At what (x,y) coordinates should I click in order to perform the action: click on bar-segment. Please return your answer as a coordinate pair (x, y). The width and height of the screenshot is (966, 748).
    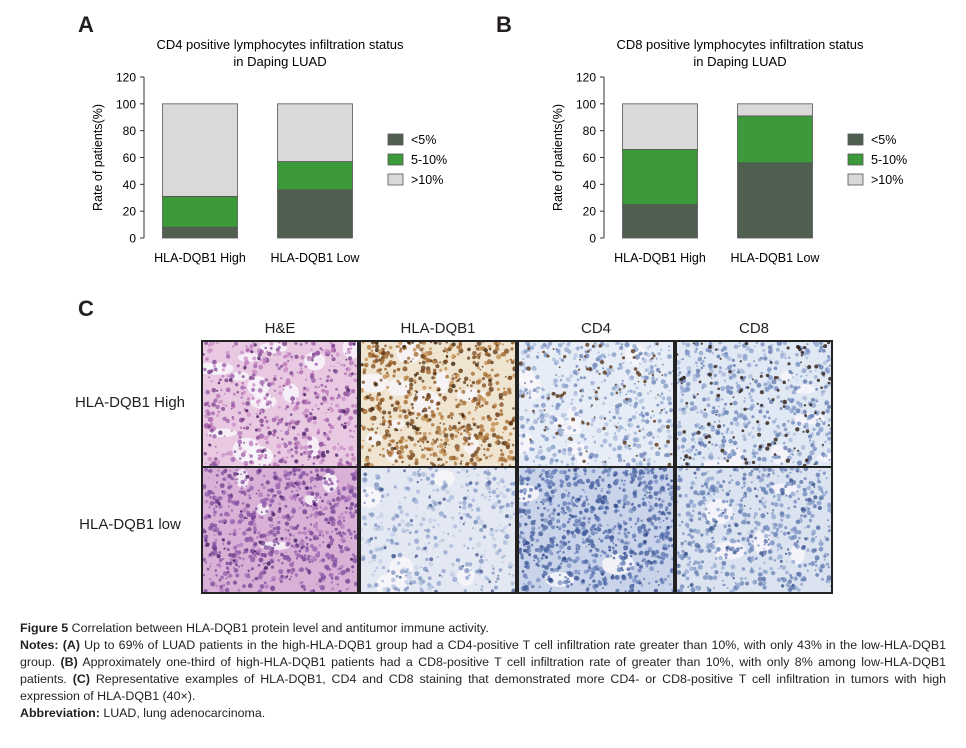
    Looking at the image, I should click on (200, 150).